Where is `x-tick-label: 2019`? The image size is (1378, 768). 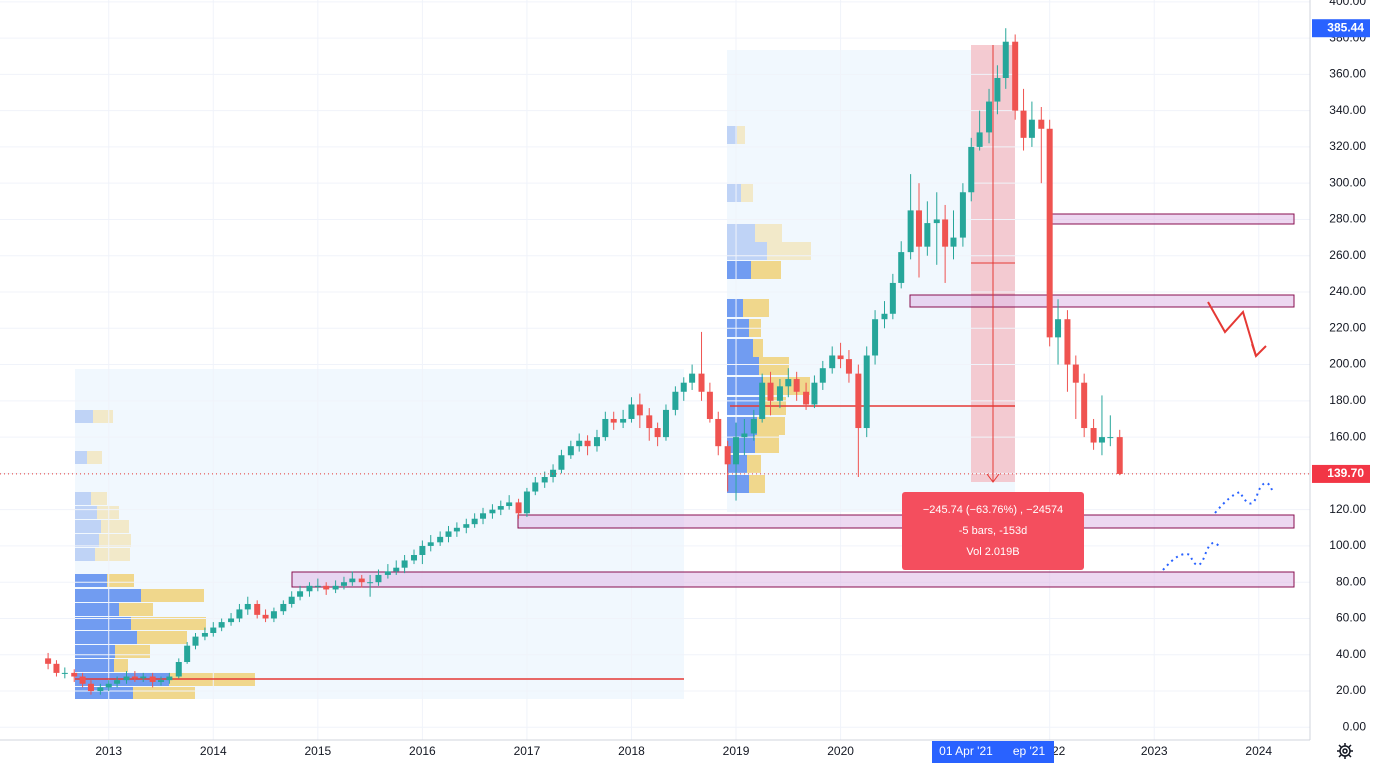
x-tick-label: 2019 is located at coordinates (736, 751).